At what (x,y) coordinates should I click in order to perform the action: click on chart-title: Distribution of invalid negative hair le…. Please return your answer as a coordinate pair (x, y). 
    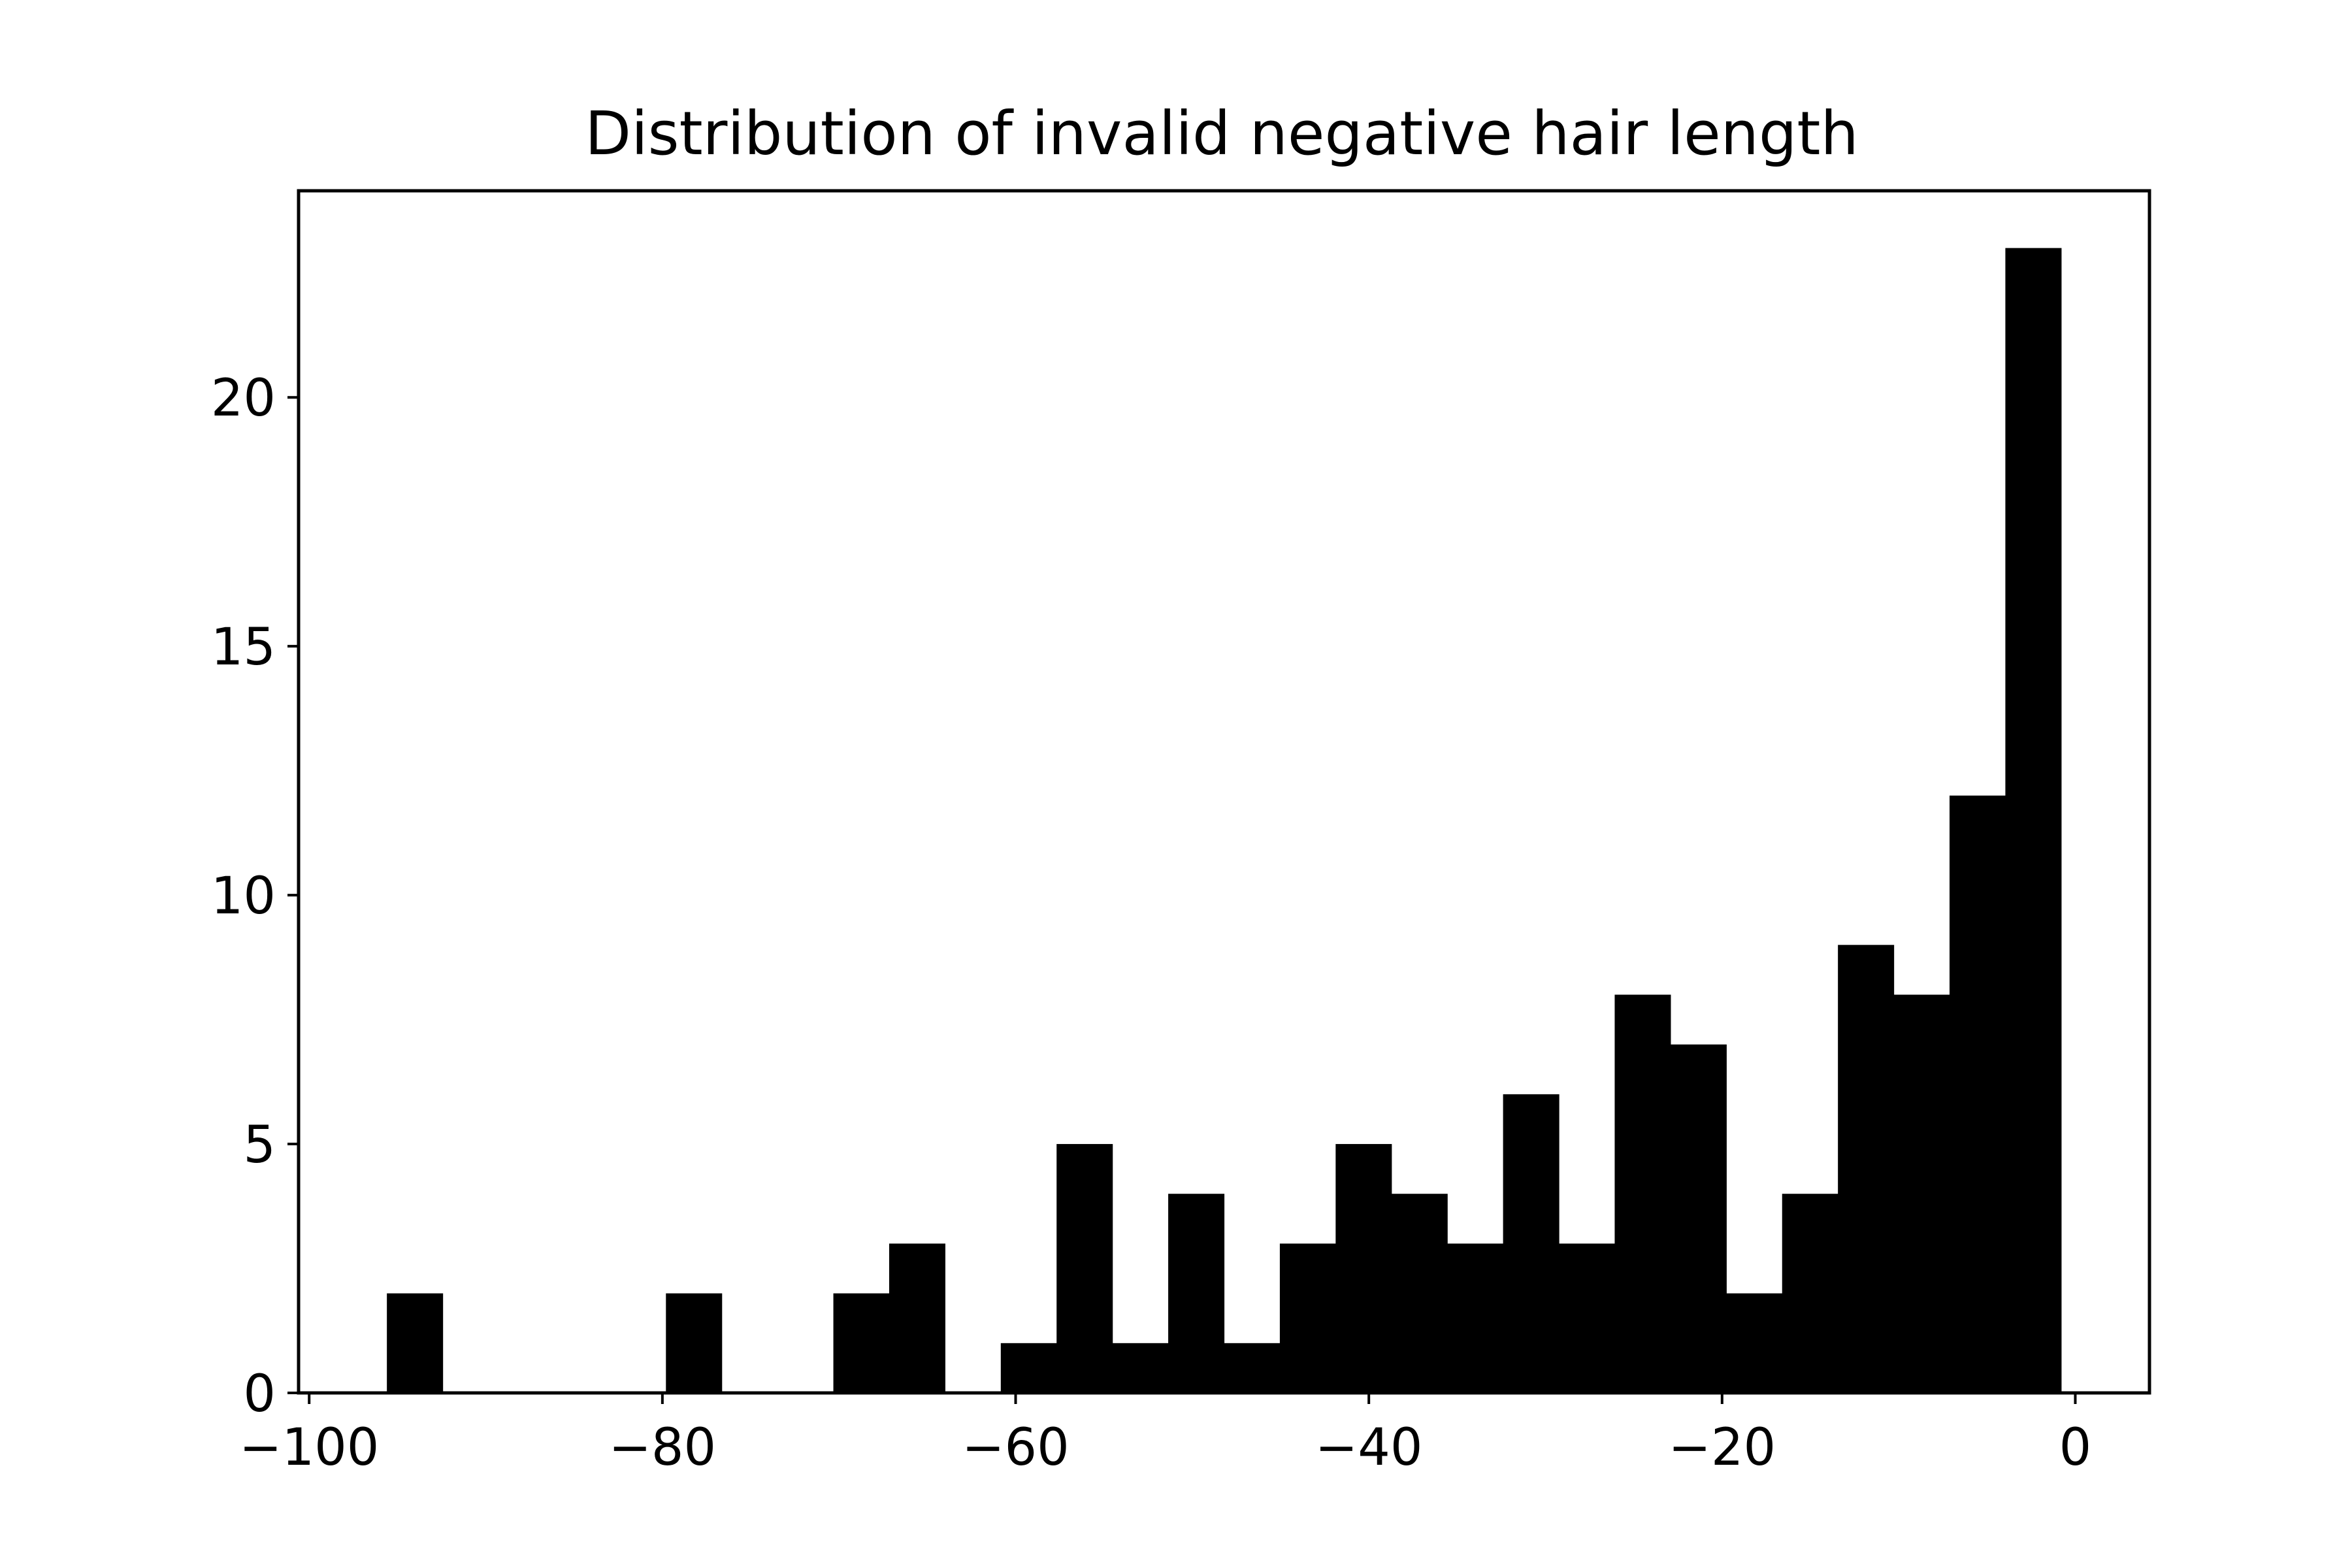
    Looking at the image, I should click on (1222, 134).